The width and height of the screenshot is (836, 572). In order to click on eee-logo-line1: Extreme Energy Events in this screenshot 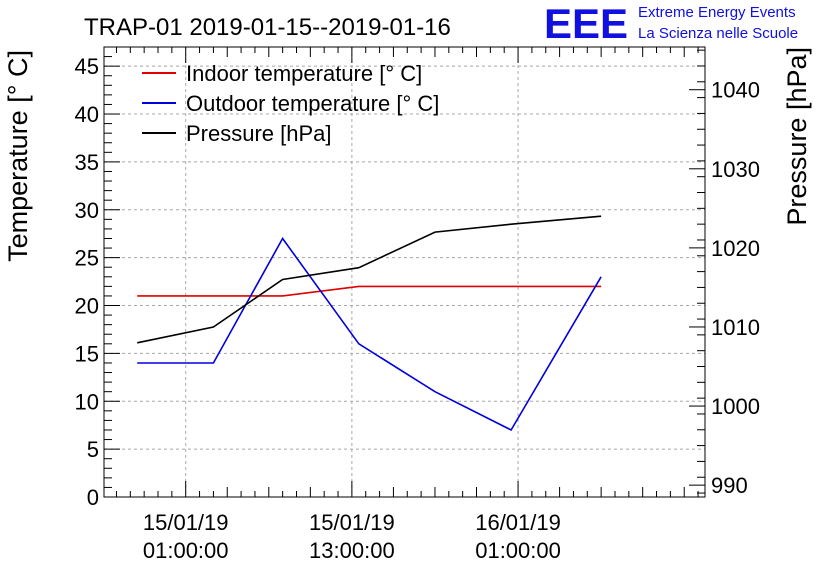, I will do `click(717, 12)`.